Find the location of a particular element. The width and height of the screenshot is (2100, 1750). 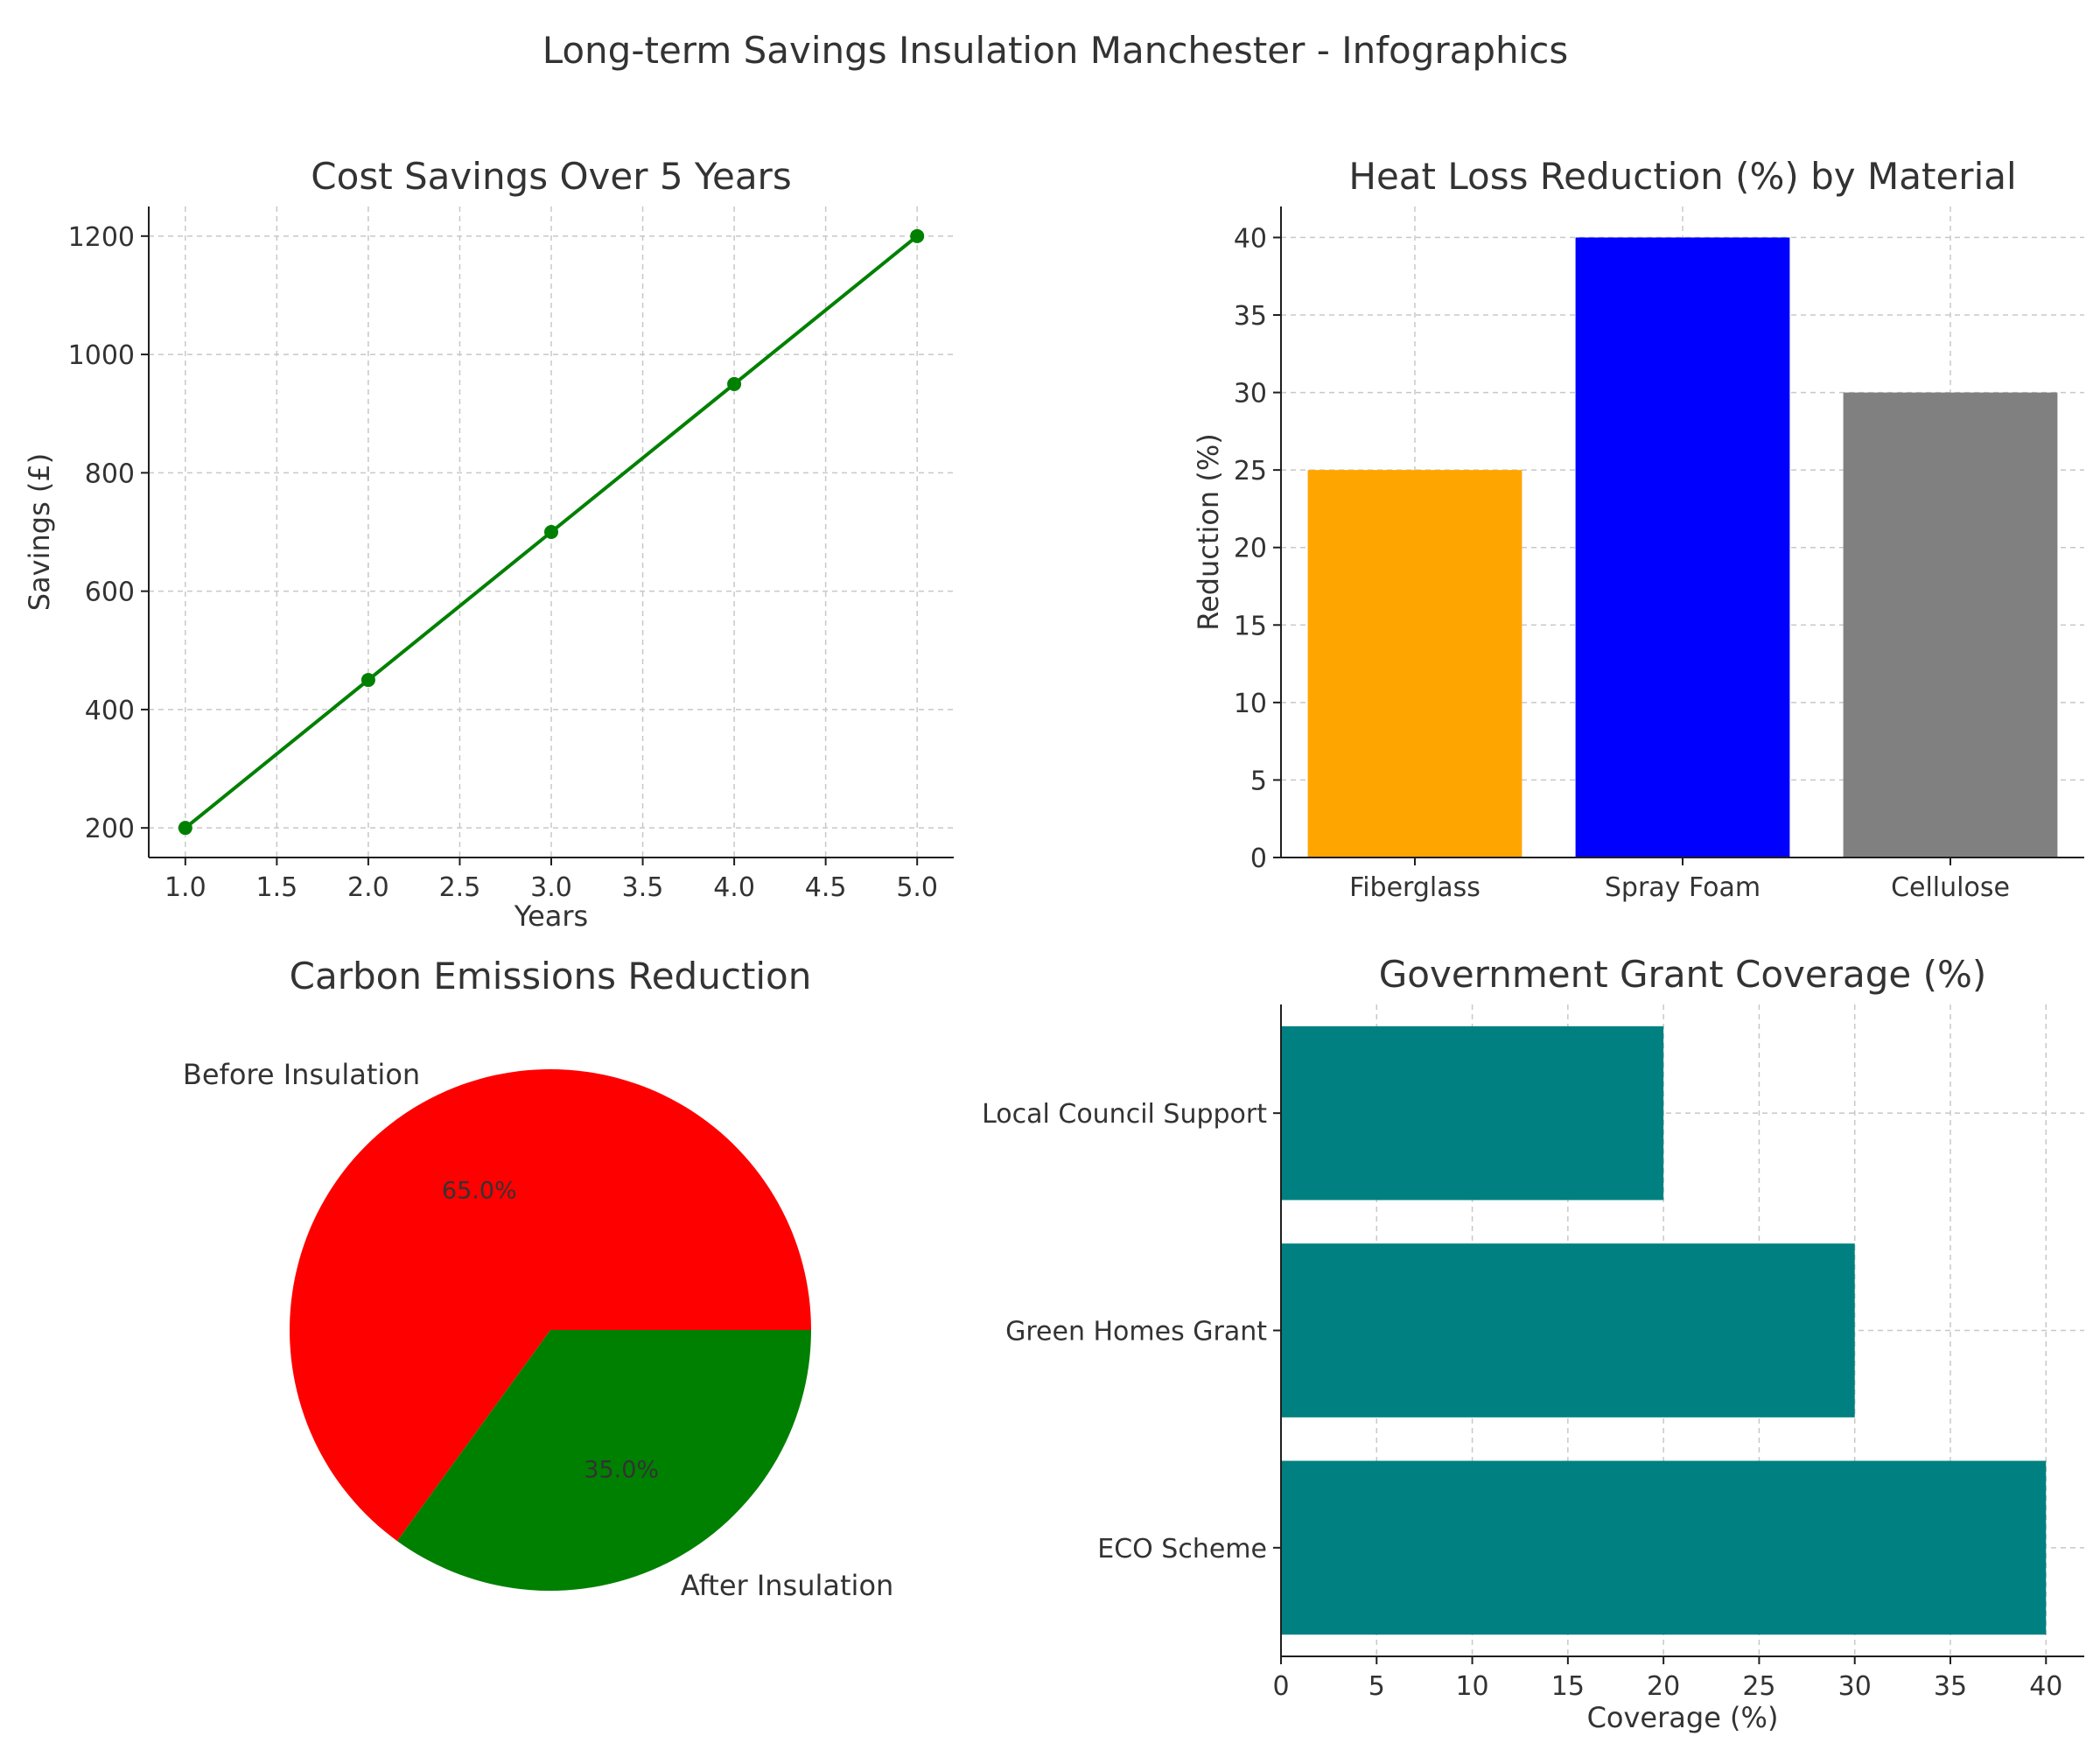

bar-local-council-support is located at coordinates (1472, 1113).